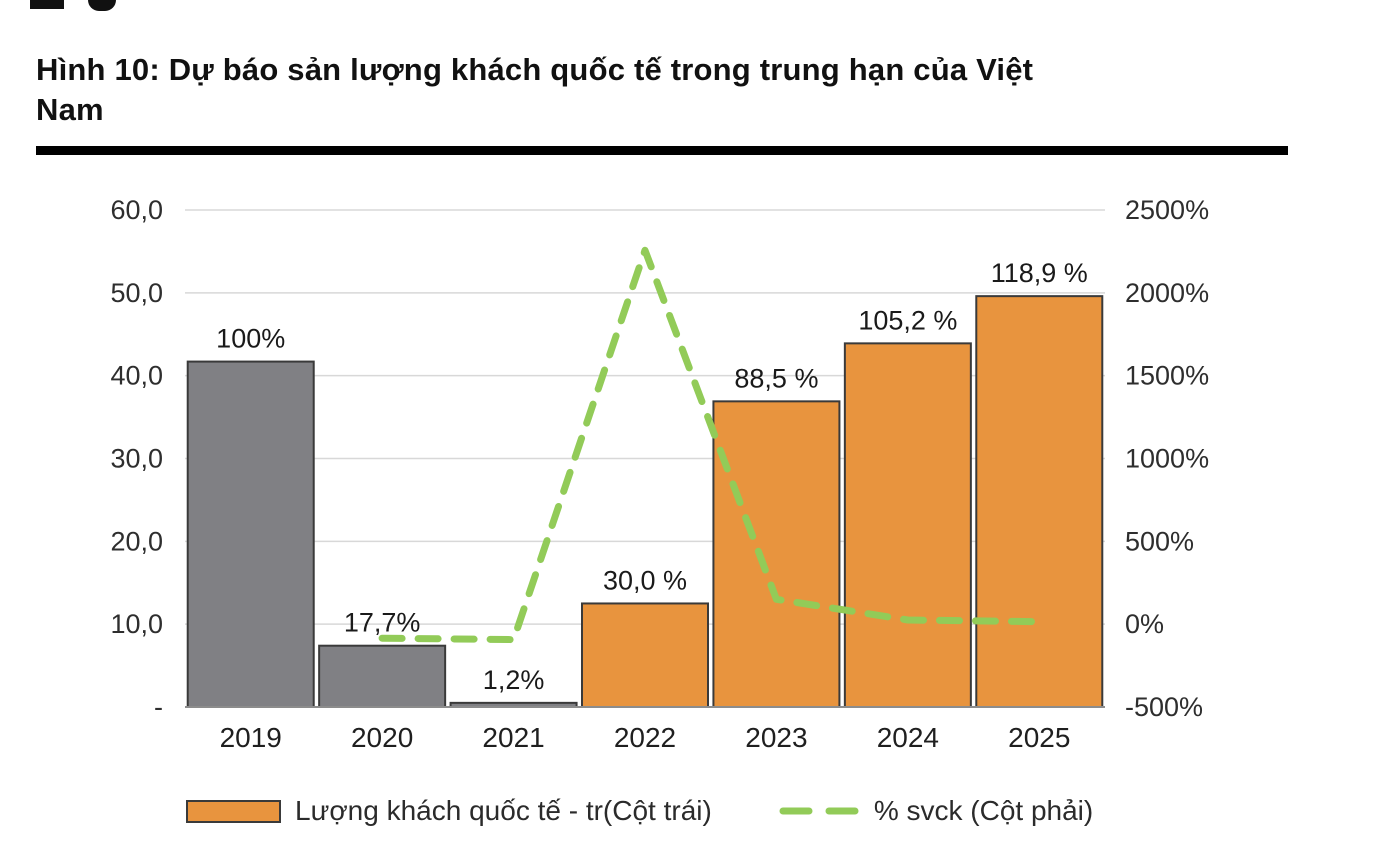 The height and width of the screenshot is (866, 1394). What do you see at coordinates (1039, 501) in the screenshot?
I see `bar-2025` at bounding box center [1039, 501].